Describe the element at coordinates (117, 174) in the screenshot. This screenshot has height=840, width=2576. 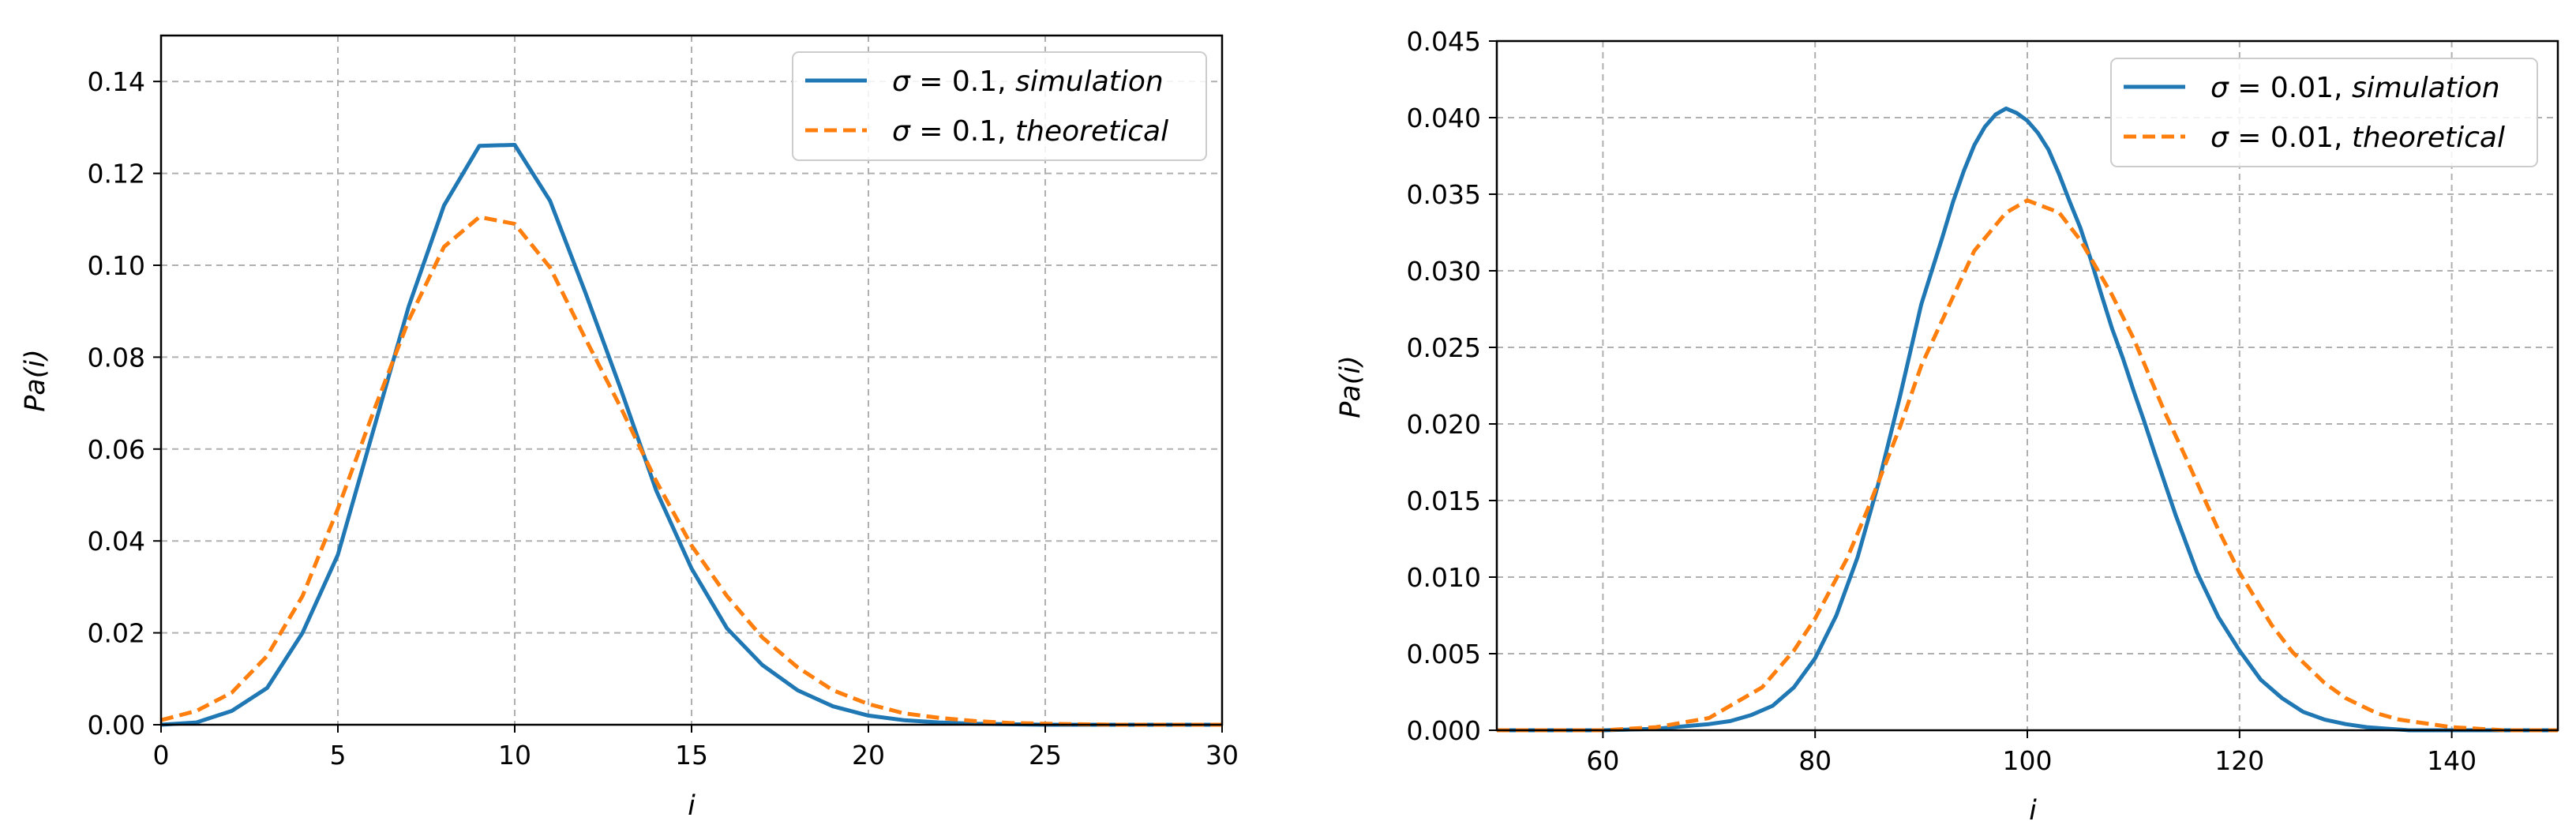
I see `y-tick-label-left: 0.12` at that location.